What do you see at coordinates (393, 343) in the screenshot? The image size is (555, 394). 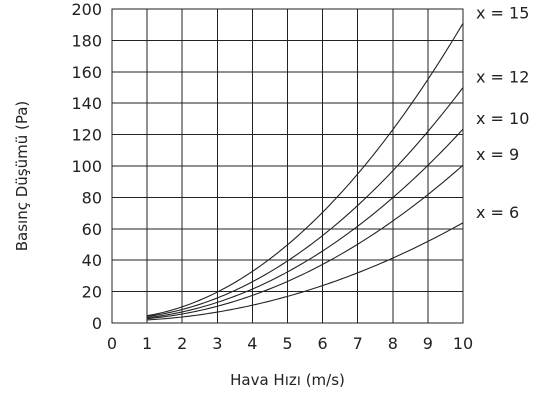 I see `x-tick-label: 8` at bounding box center [393, 343].